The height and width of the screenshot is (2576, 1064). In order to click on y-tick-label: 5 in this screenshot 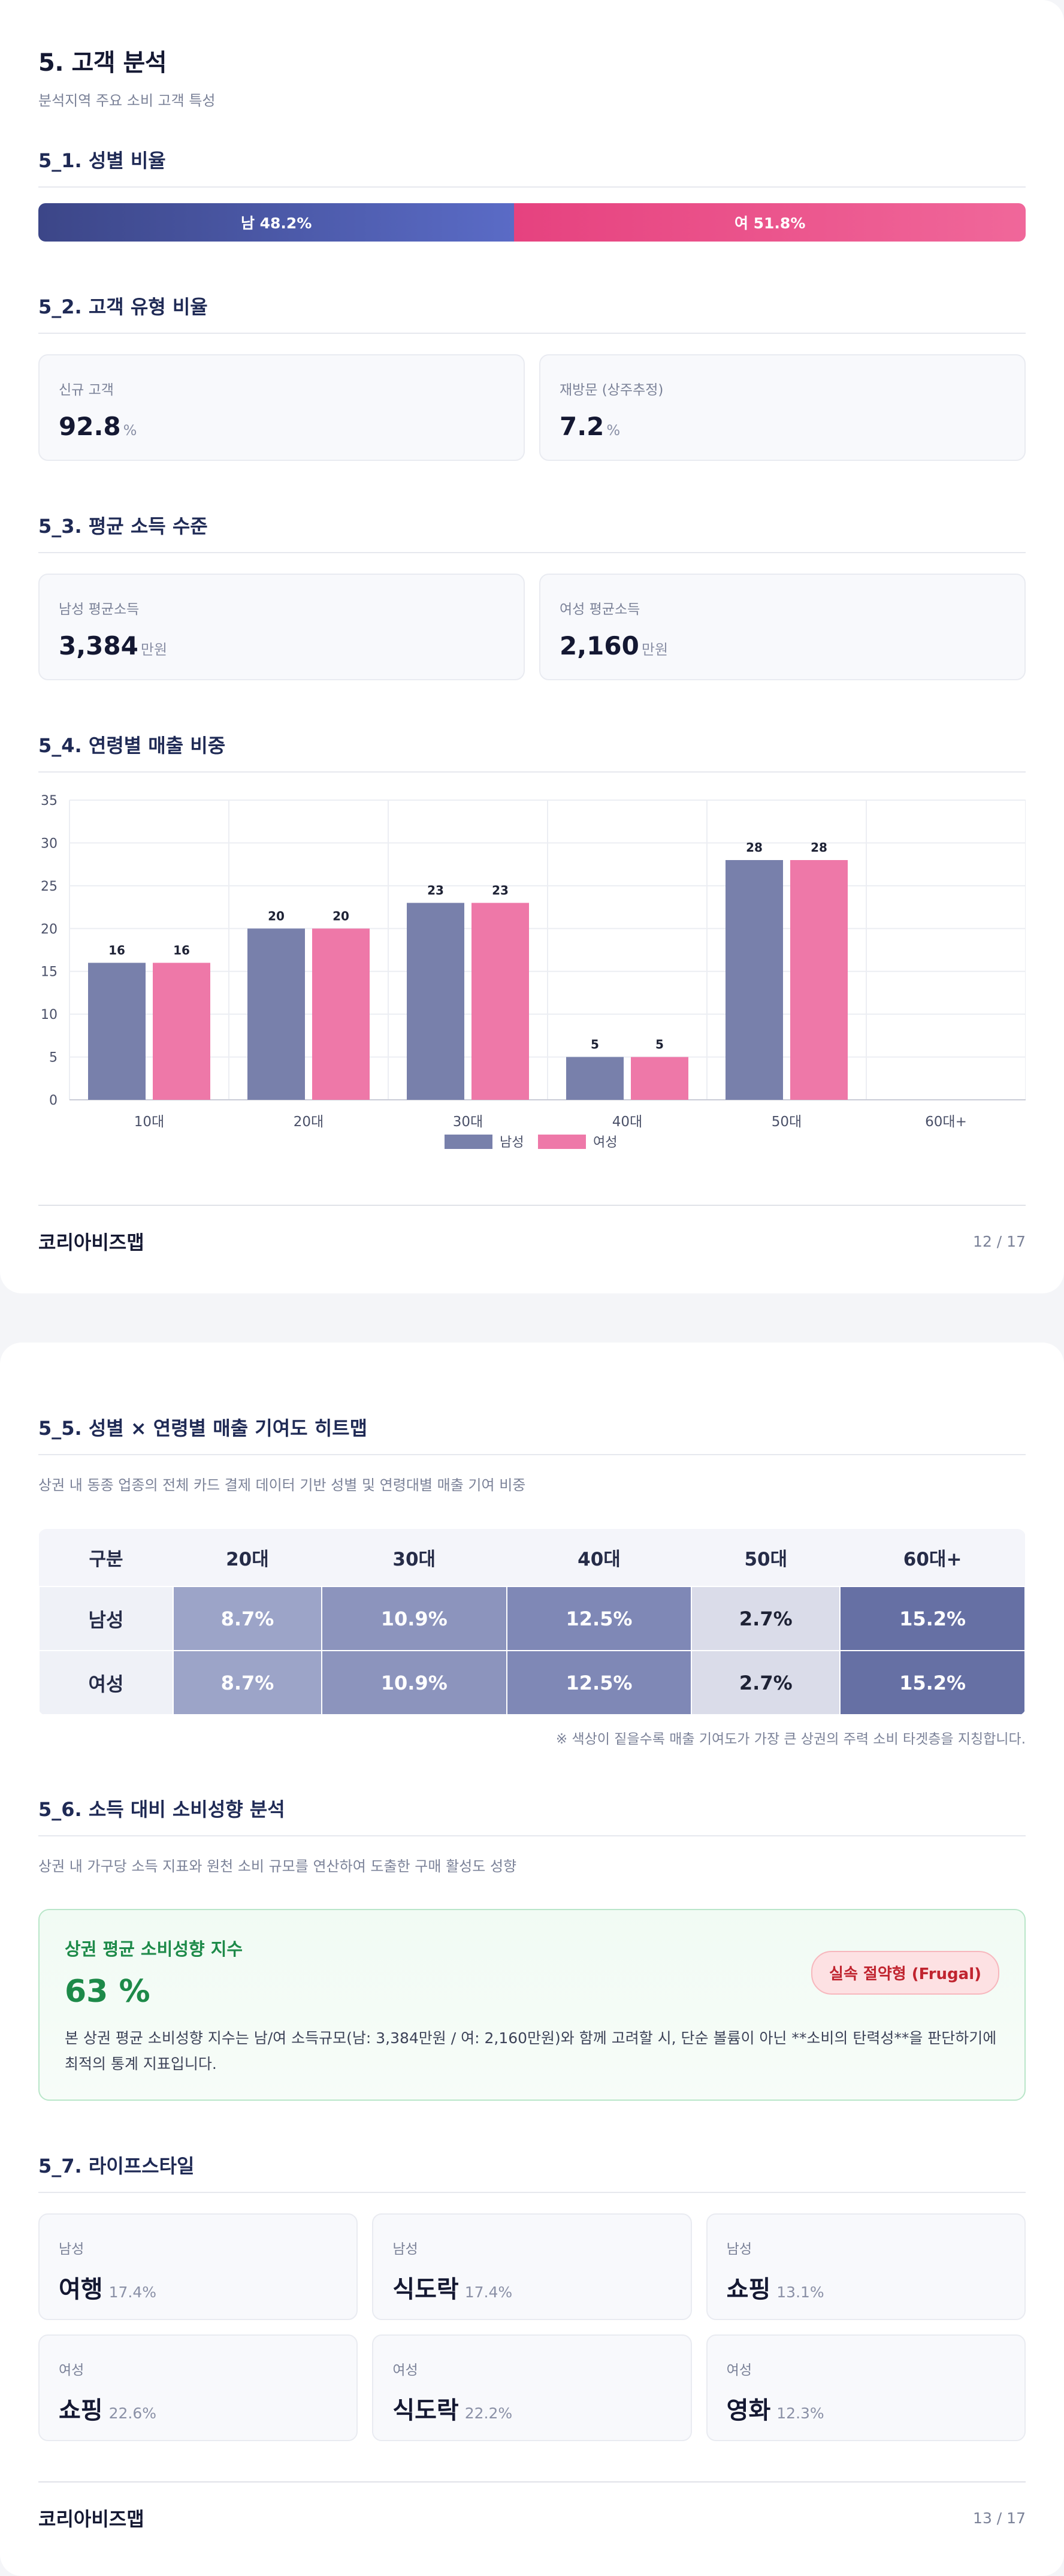, I will do `click(53, 1058)`.